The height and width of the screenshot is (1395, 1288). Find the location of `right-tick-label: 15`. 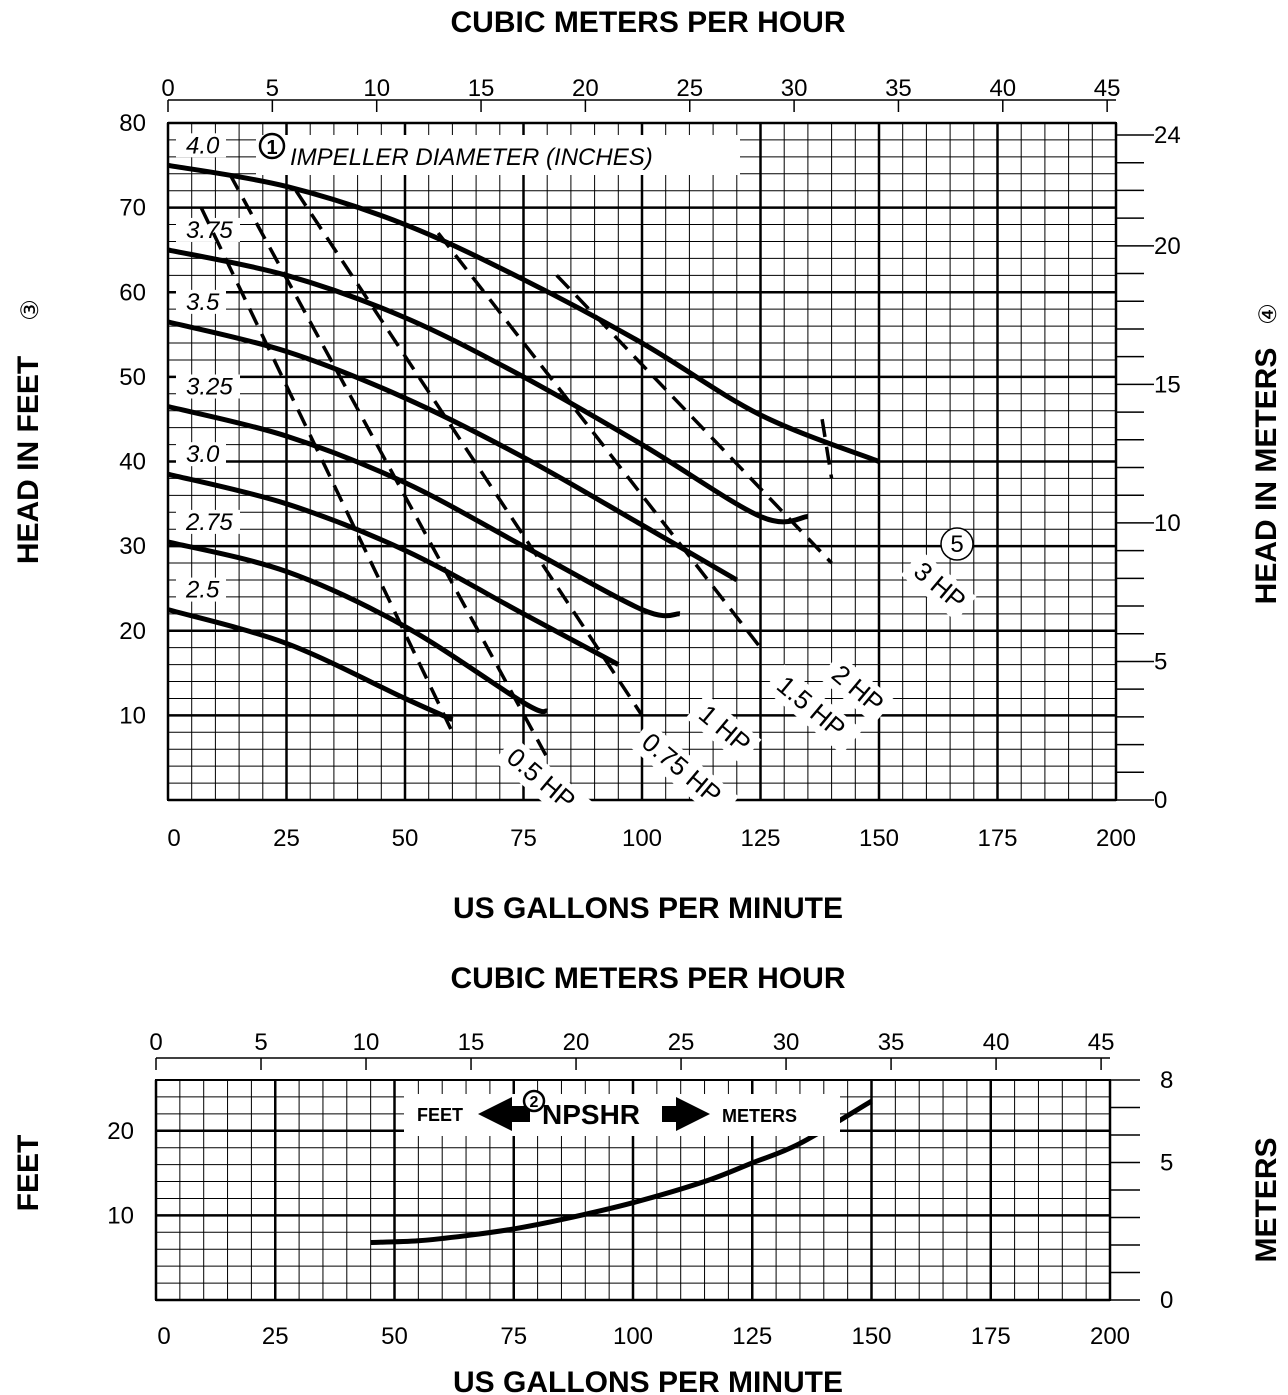

right-tick-label: 15 is located at coordinates (1167, 384).